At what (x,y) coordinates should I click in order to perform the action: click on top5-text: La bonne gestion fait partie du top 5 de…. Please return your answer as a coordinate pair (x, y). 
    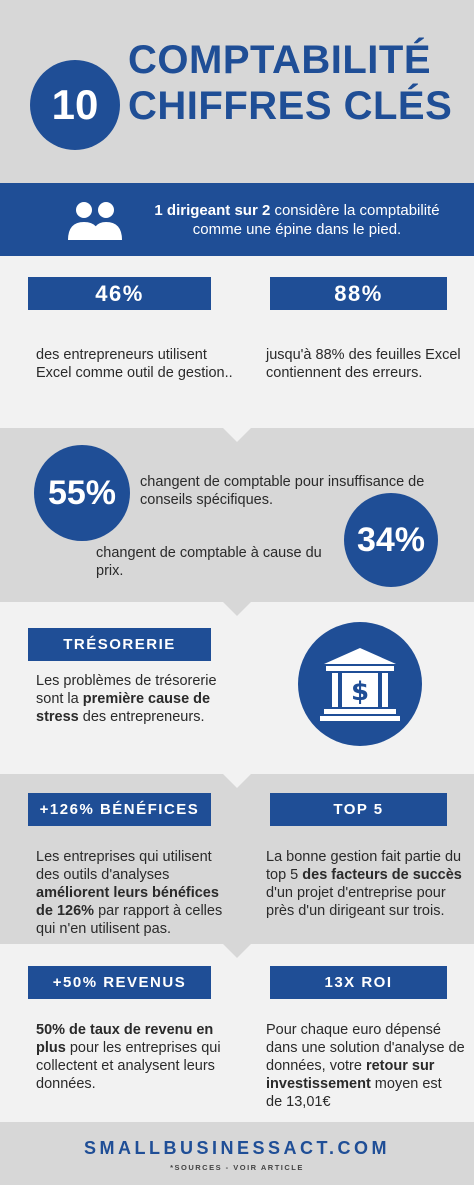
    Looking at the image, I should click on (368, 884).